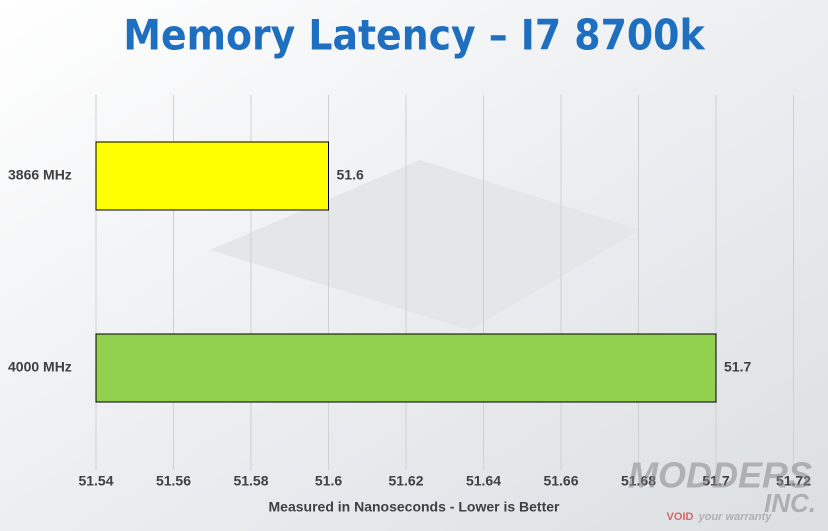 The image size is (828, 531). Describe the element at coordinates (483, 481) in the screenshot. I see `x-tick-label: 51.64` at that location.